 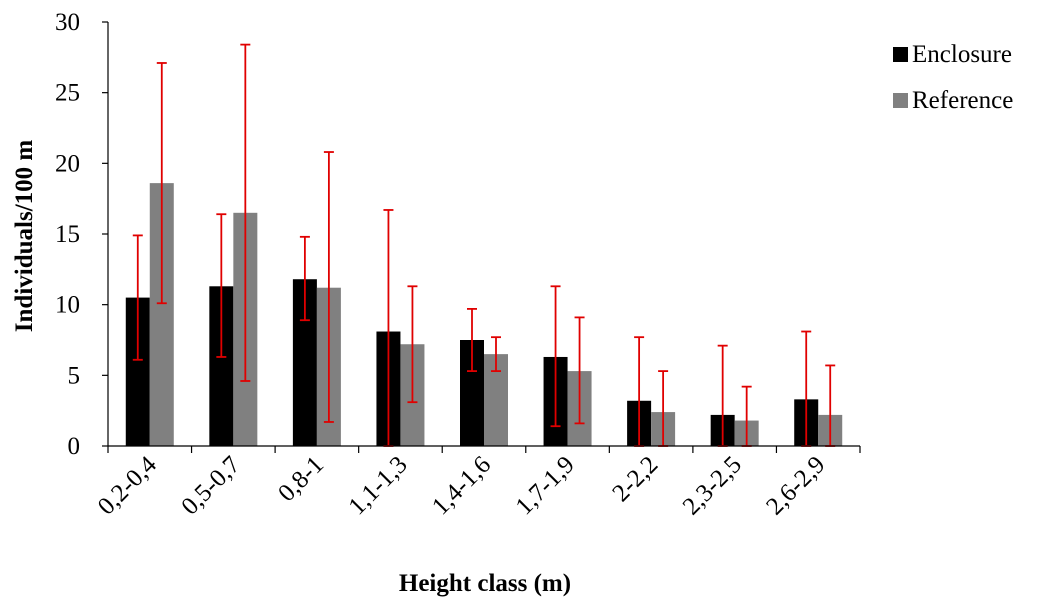 I want to click on y-tick-label: 25, so click(x=67, y=93).